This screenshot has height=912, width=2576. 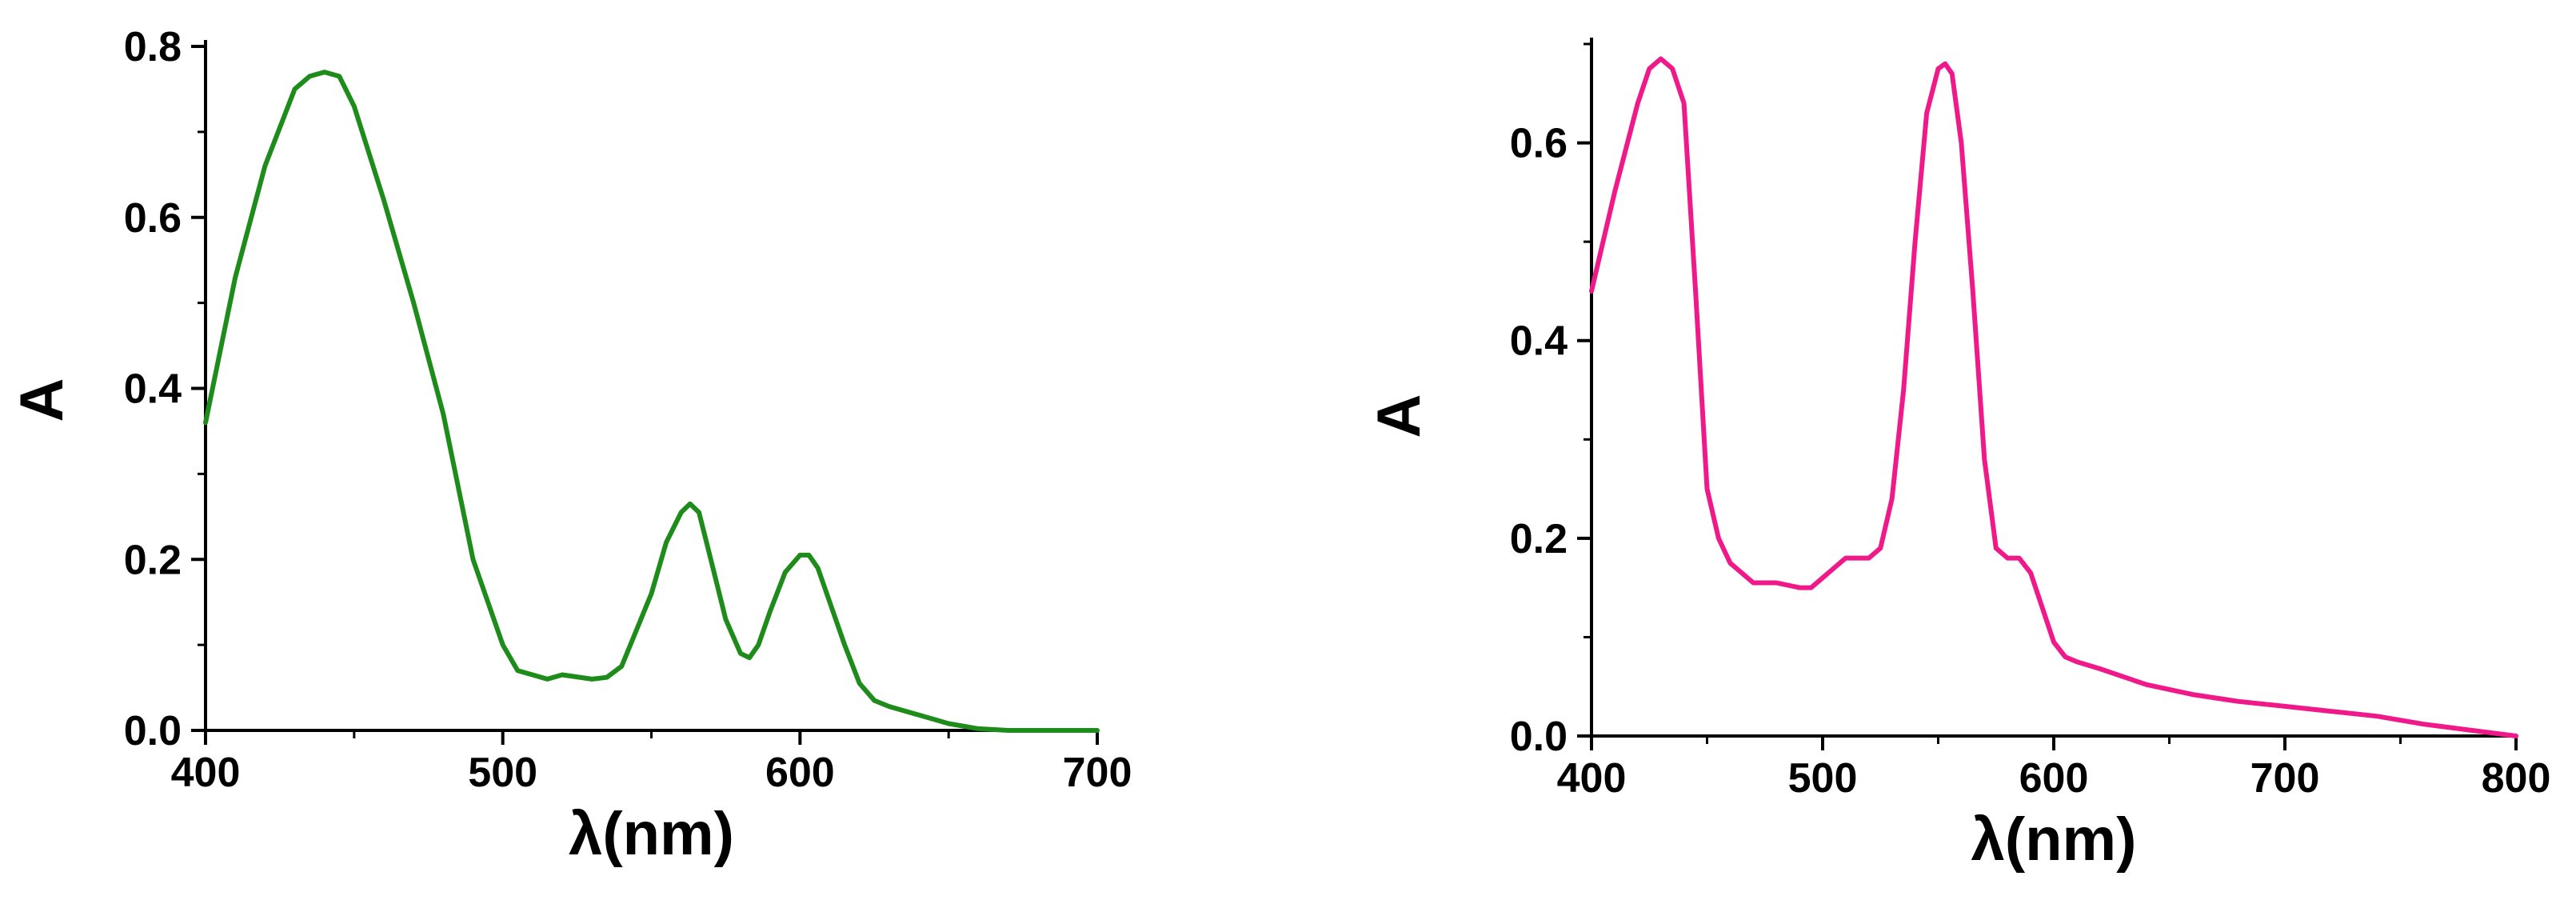 What do you see at coordinates (2517, 778) in the screenshot?
I see `x-tick-label: 800` at bounding box center [2517, 778].